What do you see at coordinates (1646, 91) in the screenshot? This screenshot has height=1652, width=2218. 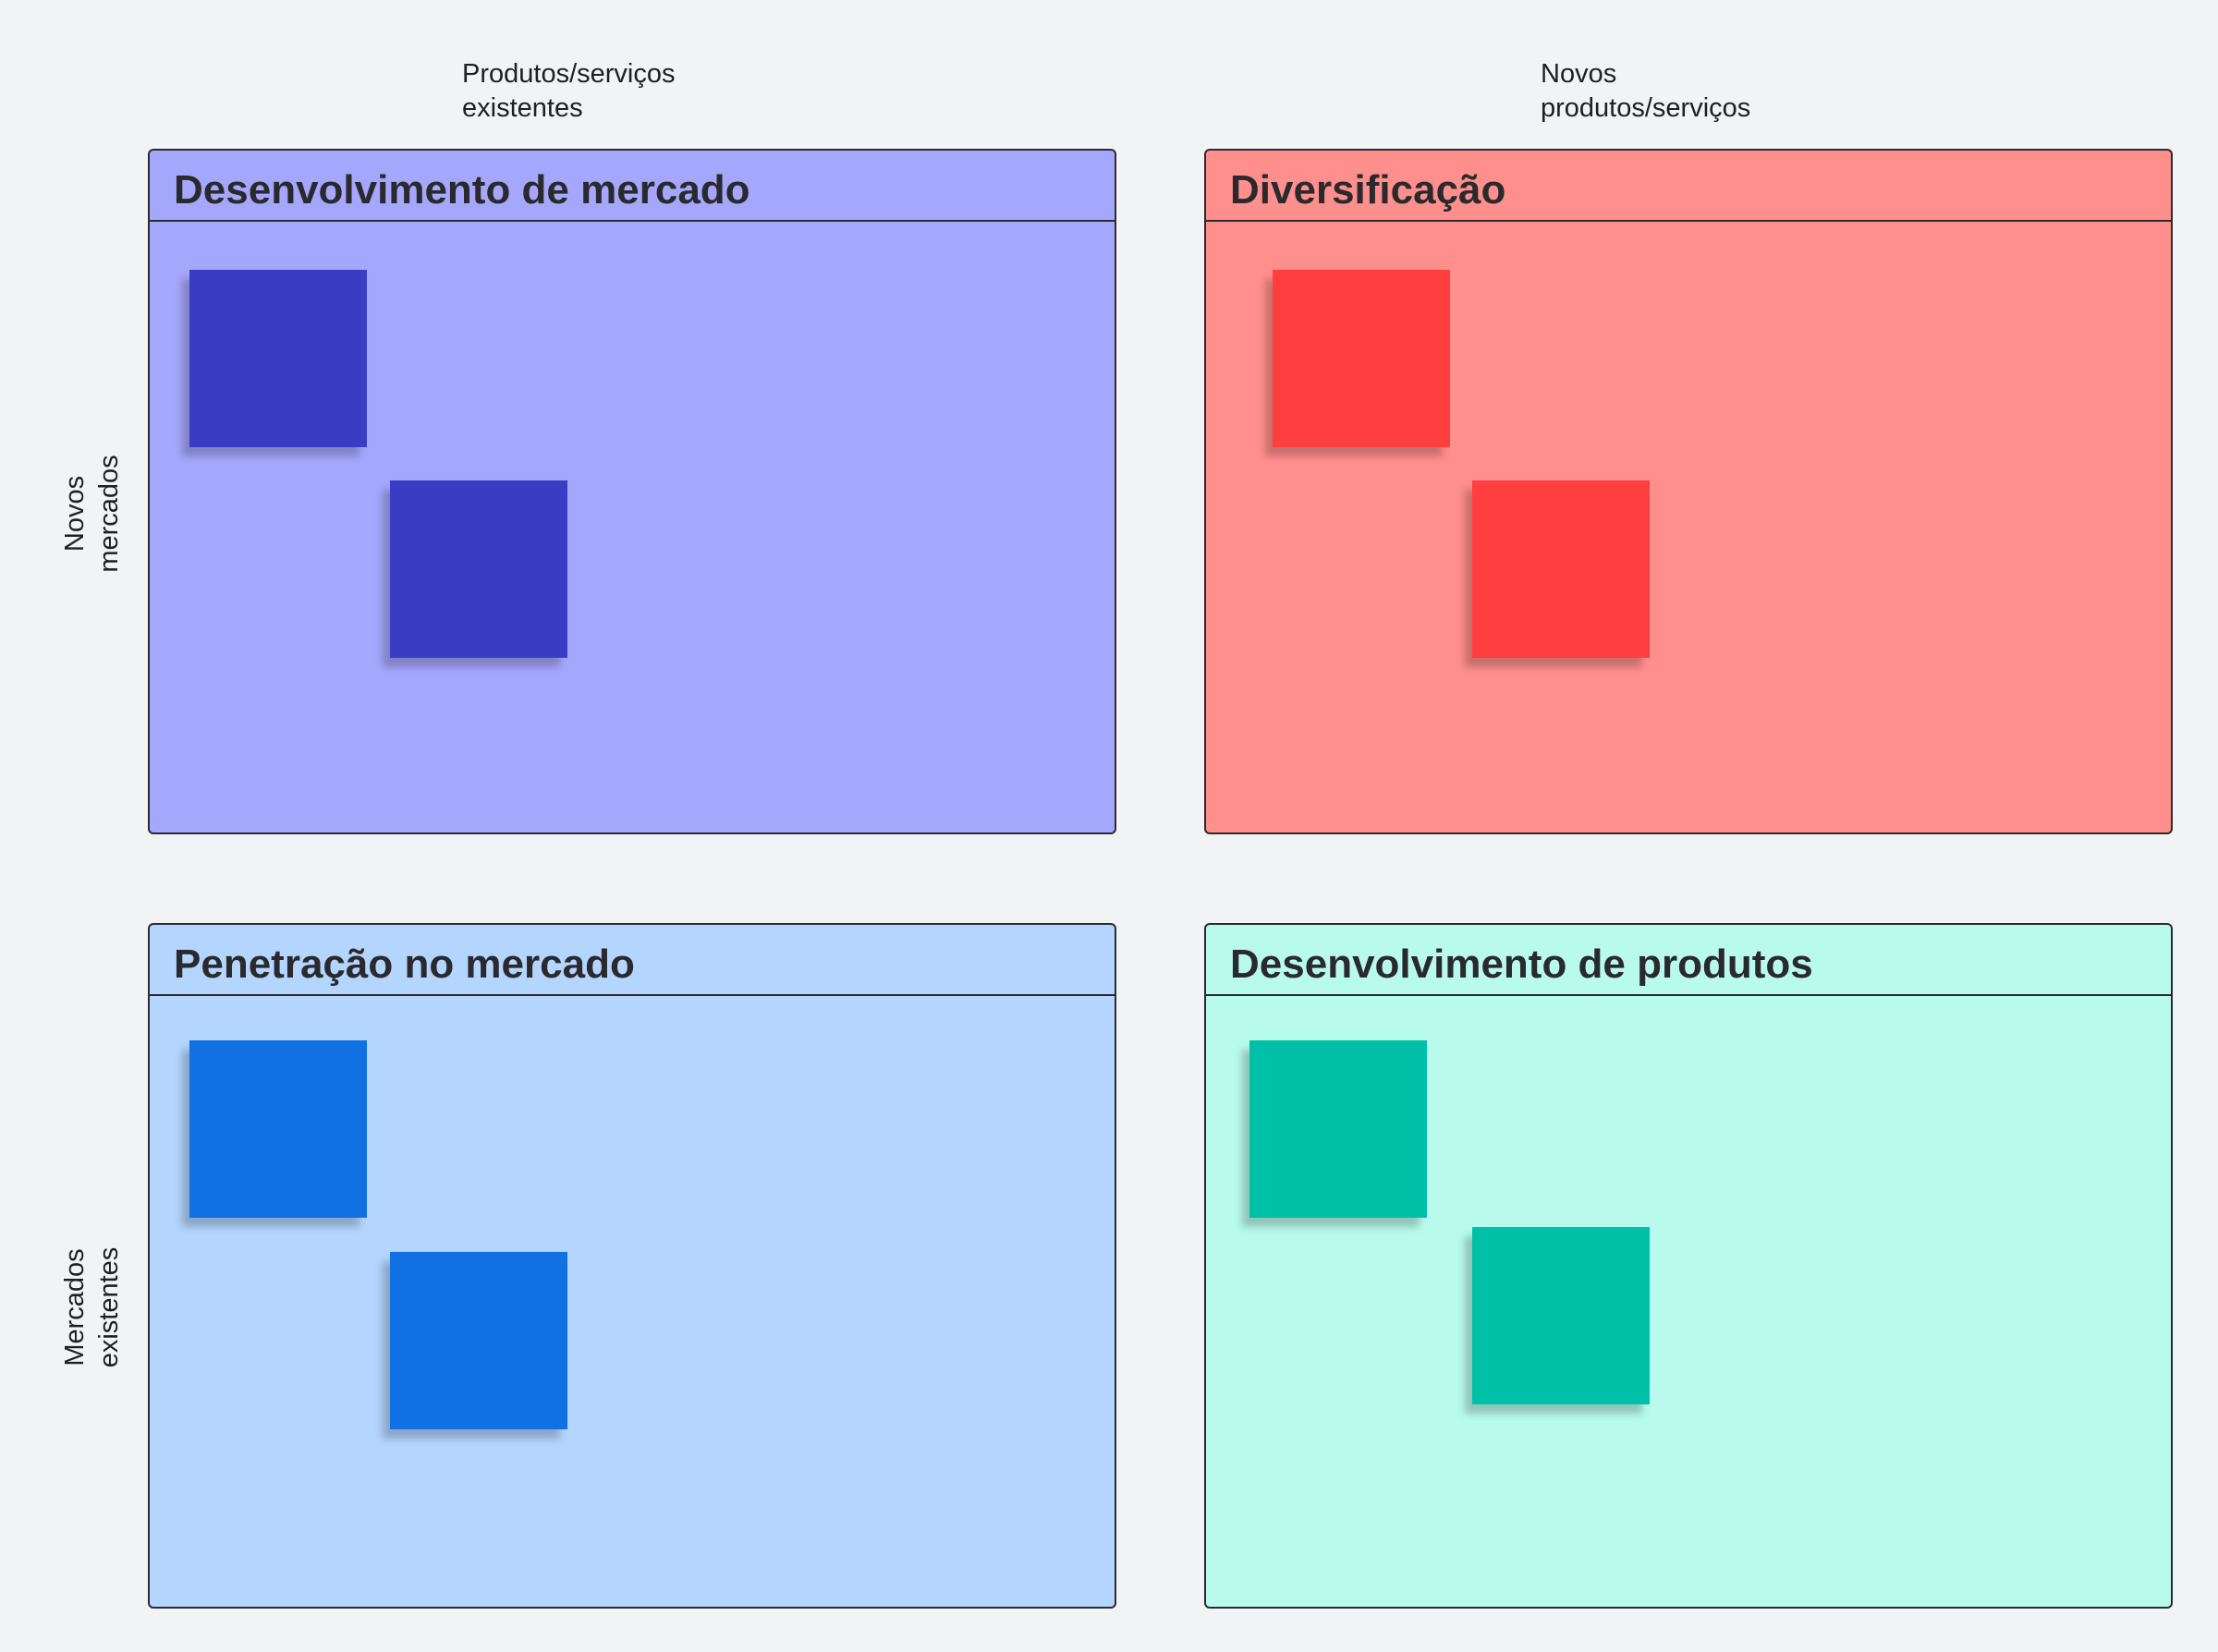 I see `column-label-new-products: Novos produtos/serviços` at bounding box center [1646, 91].